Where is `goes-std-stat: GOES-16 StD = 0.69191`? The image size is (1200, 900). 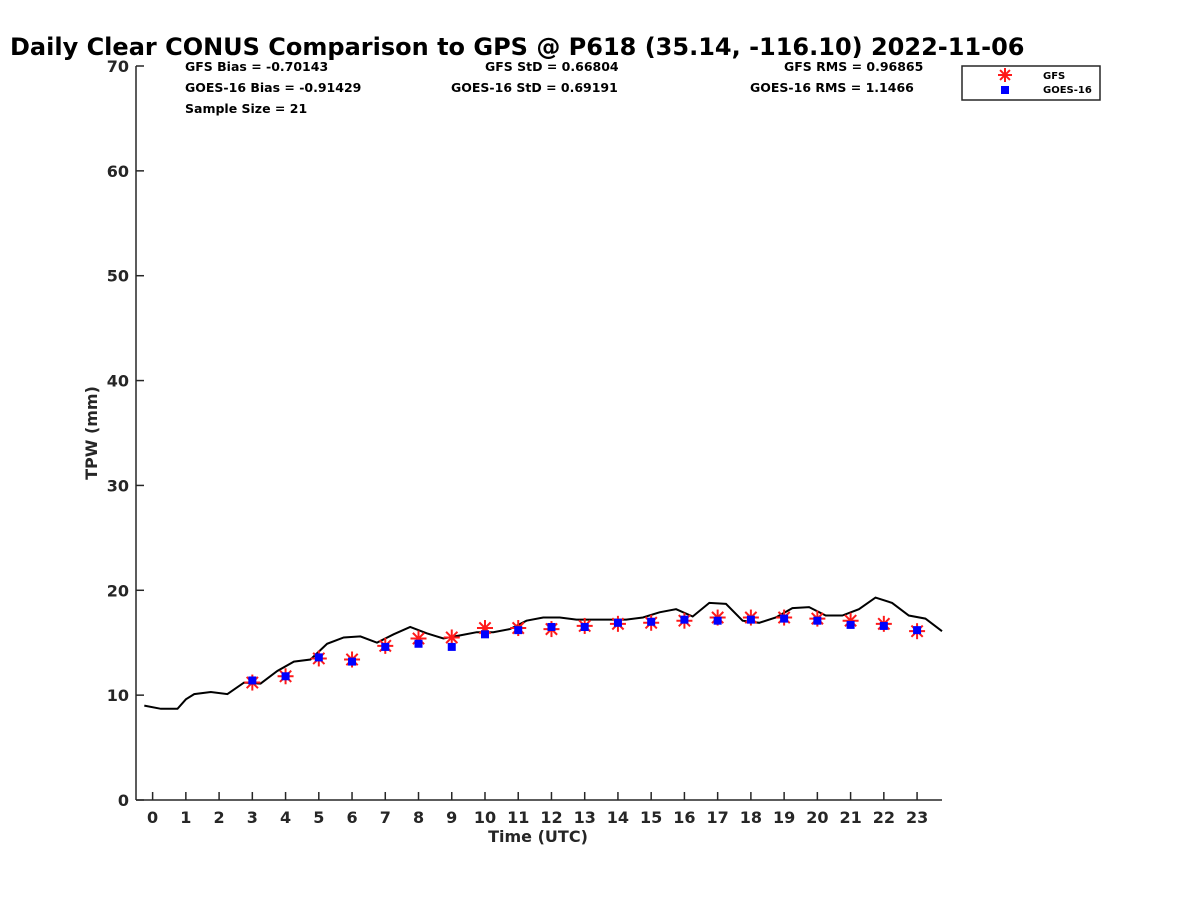 goes-std-stat: GOES-16 StD = 0.69191 is located at coordinates (534, 87).